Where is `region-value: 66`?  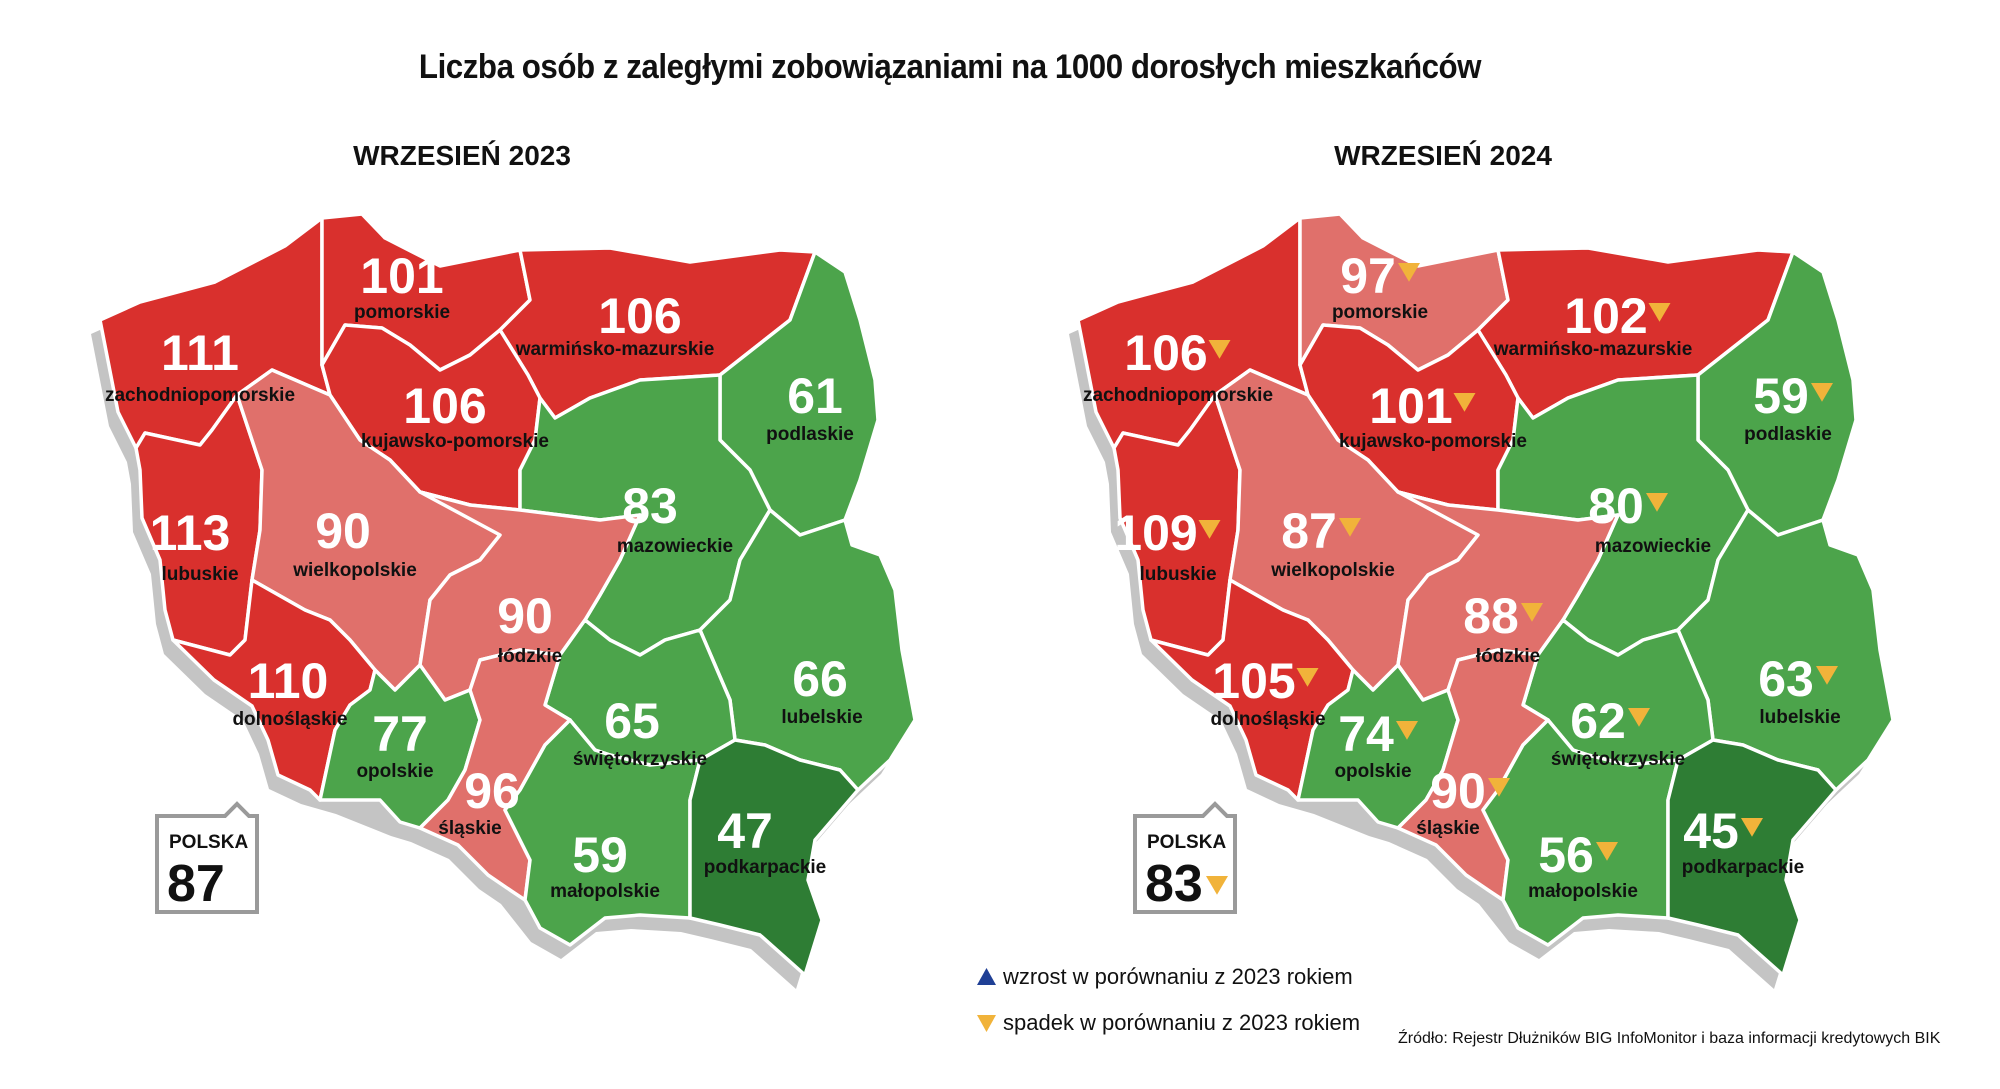 region-value: 66 is located at coordinates (820, 679).